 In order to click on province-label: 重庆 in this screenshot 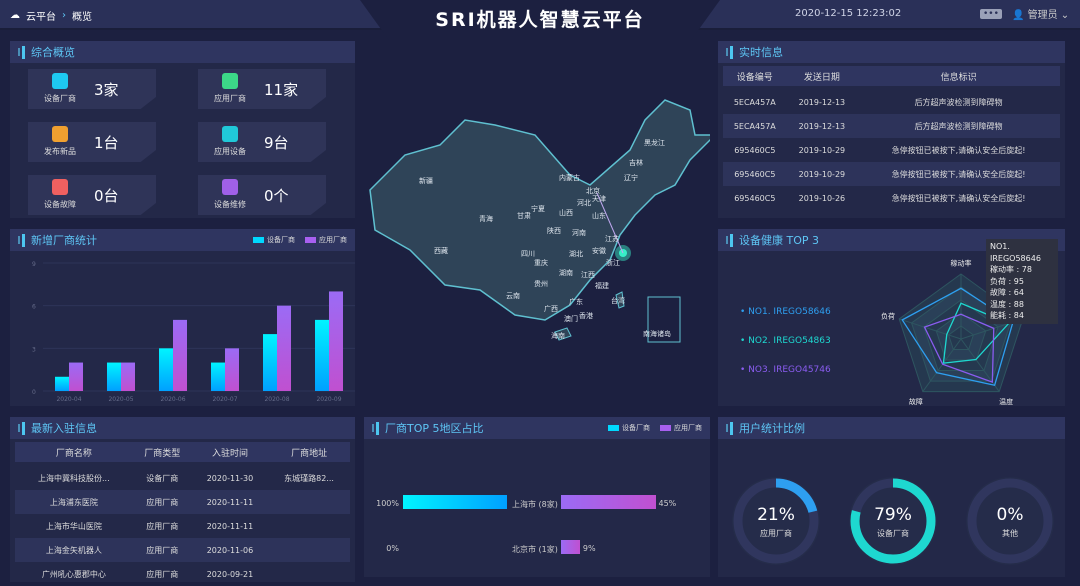, I will do `click(541, 263)`.